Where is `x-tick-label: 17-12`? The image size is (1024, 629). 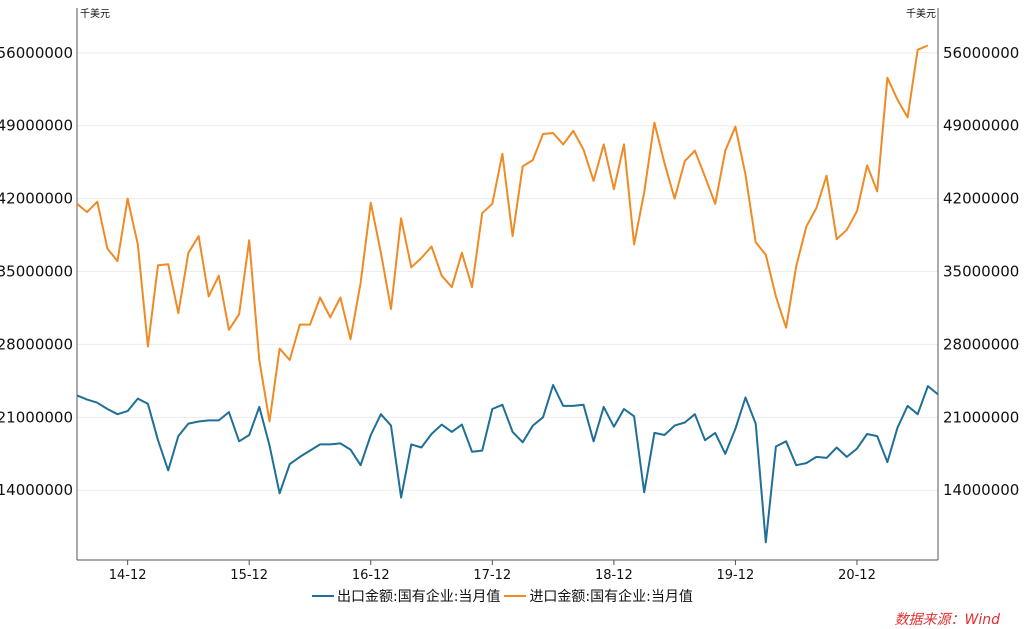 x-tick-label: 17-12 is located at coordinates (492, 575).